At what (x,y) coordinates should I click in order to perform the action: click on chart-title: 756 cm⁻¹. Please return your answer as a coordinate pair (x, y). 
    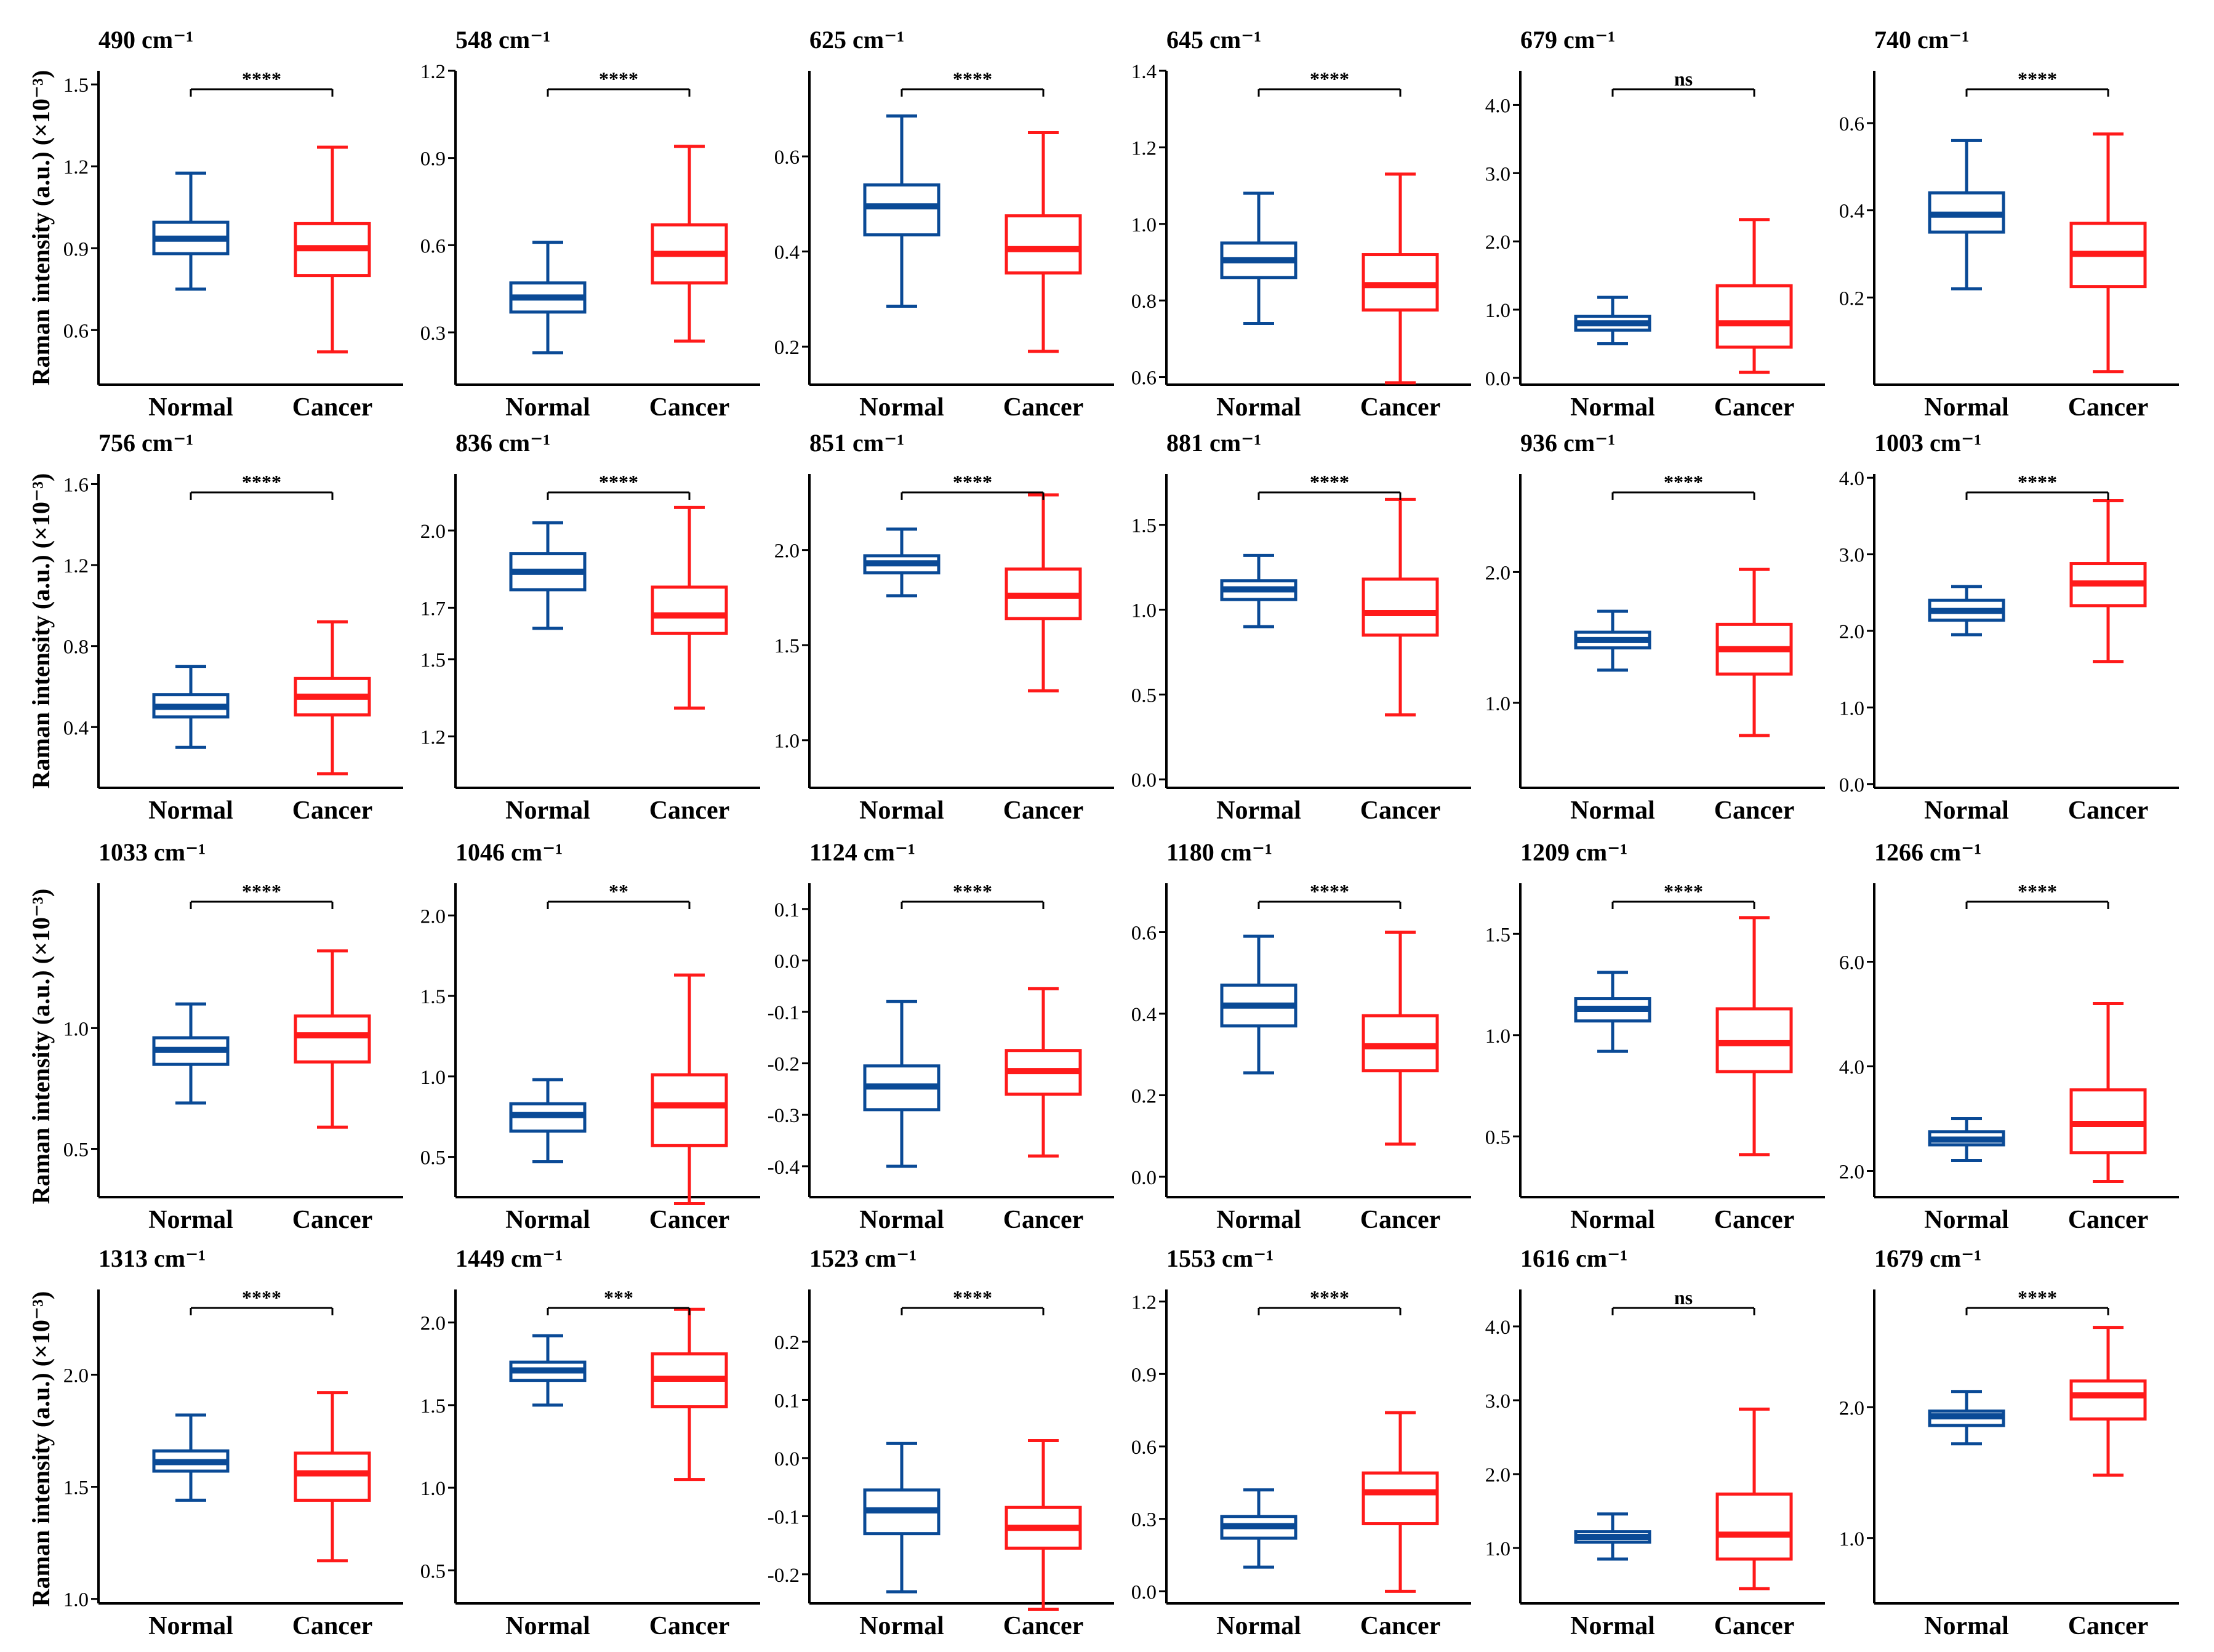
    Looking at the image, I should click on (145, 443).